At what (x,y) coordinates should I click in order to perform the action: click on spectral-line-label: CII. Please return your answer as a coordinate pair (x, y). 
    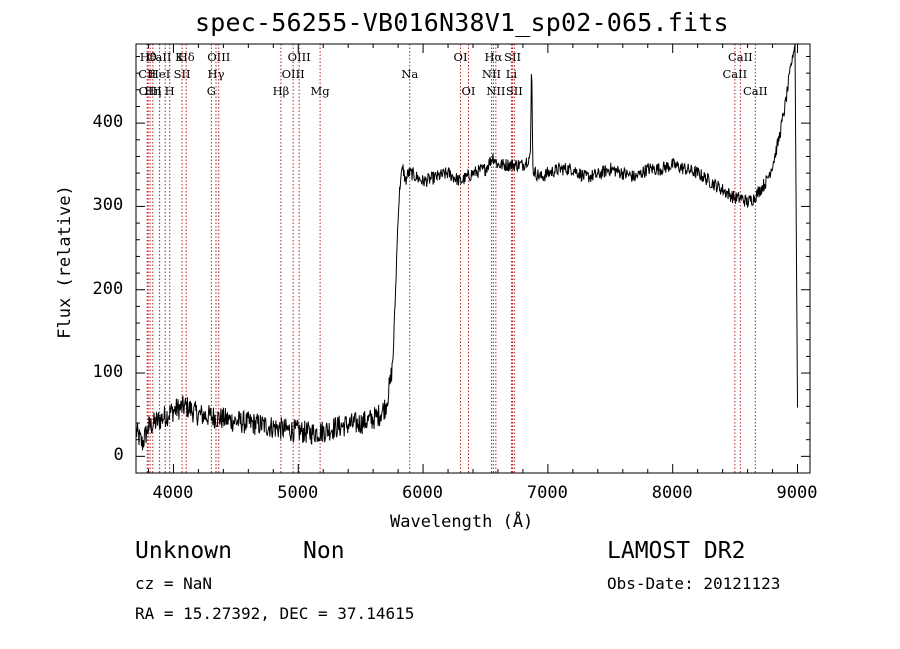
    Looking at the image, I should click on (147, 74).